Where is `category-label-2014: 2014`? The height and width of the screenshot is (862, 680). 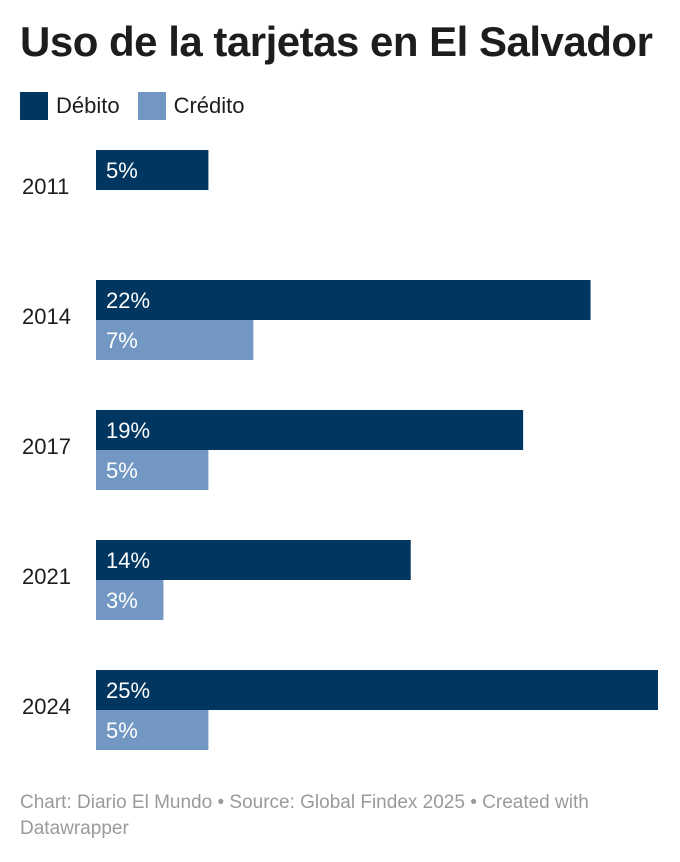
category-label-2014: 2014 is located at coordinates (46, 316).